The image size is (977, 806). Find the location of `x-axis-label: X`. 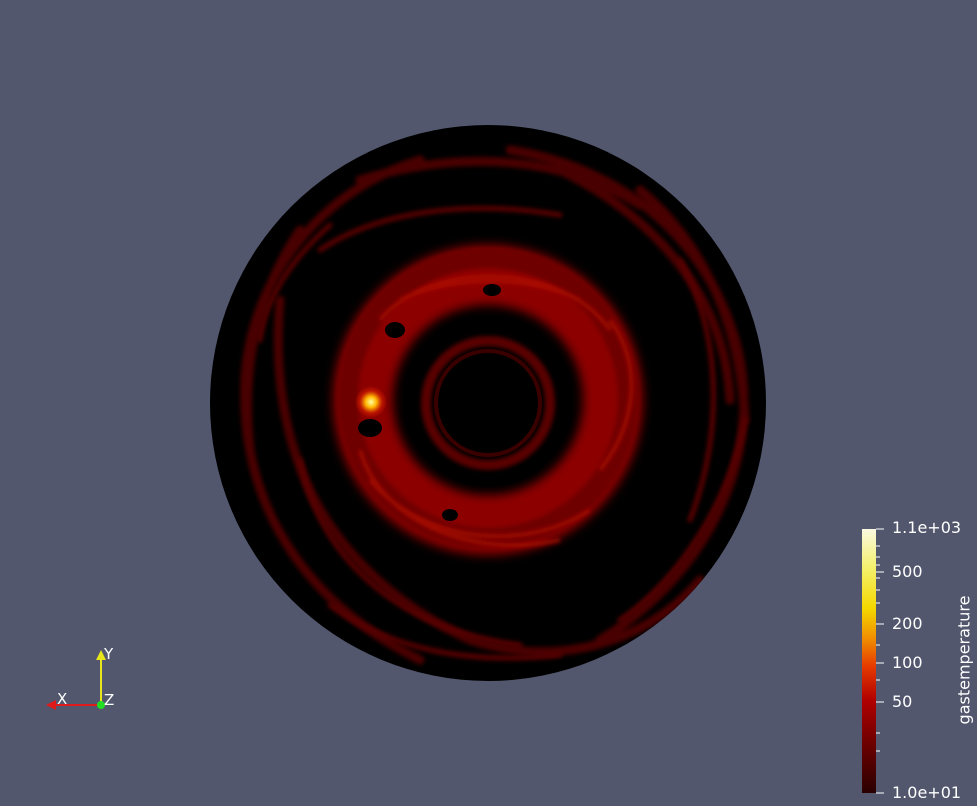

x-axis-label: X is located at coordinates (62, 699).